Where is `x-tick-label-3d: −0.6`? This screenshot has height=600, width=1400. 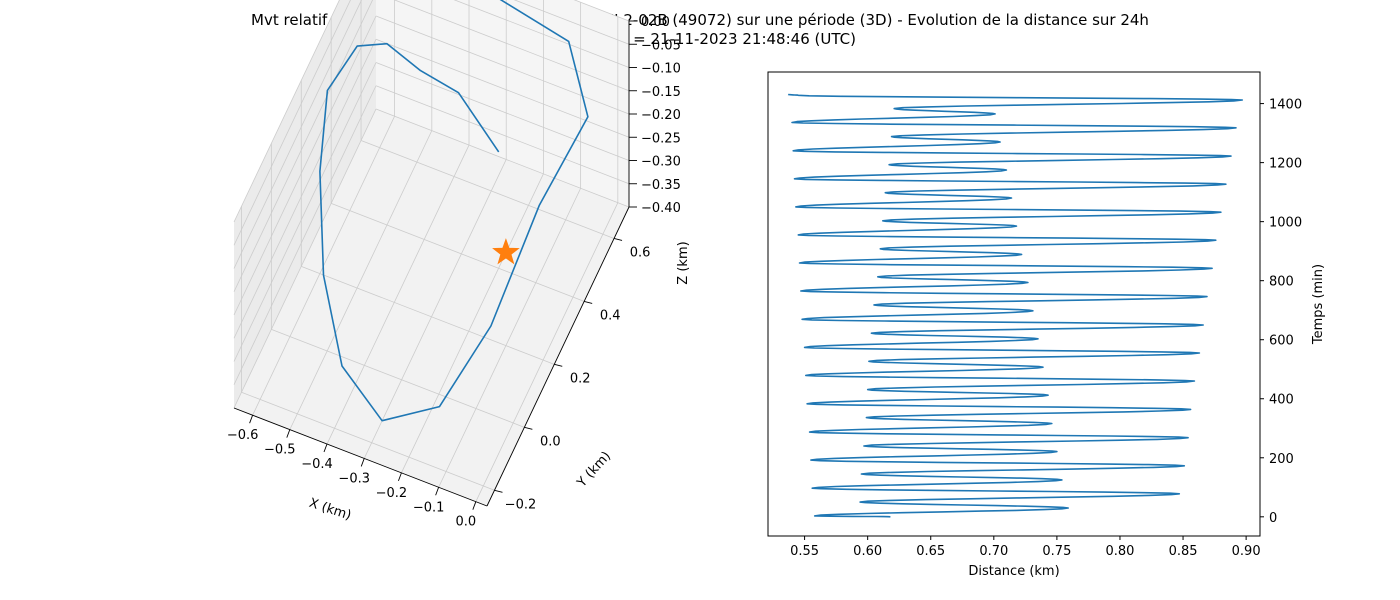
x-tick-label-3d: −0.6 is located at coordinates (243, 435).